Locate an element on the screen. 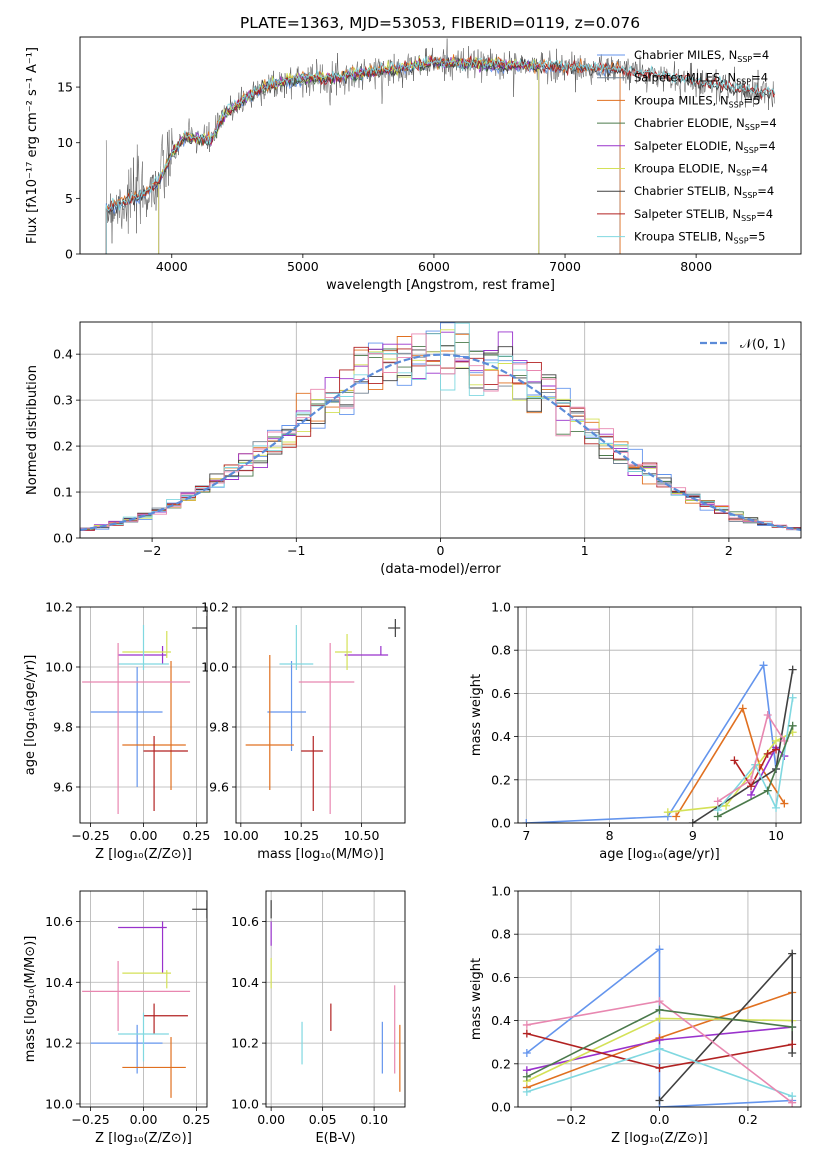 This screenshot has width=819, height=1170. x-tick-label: 7 is located at coordinates (526, 835).